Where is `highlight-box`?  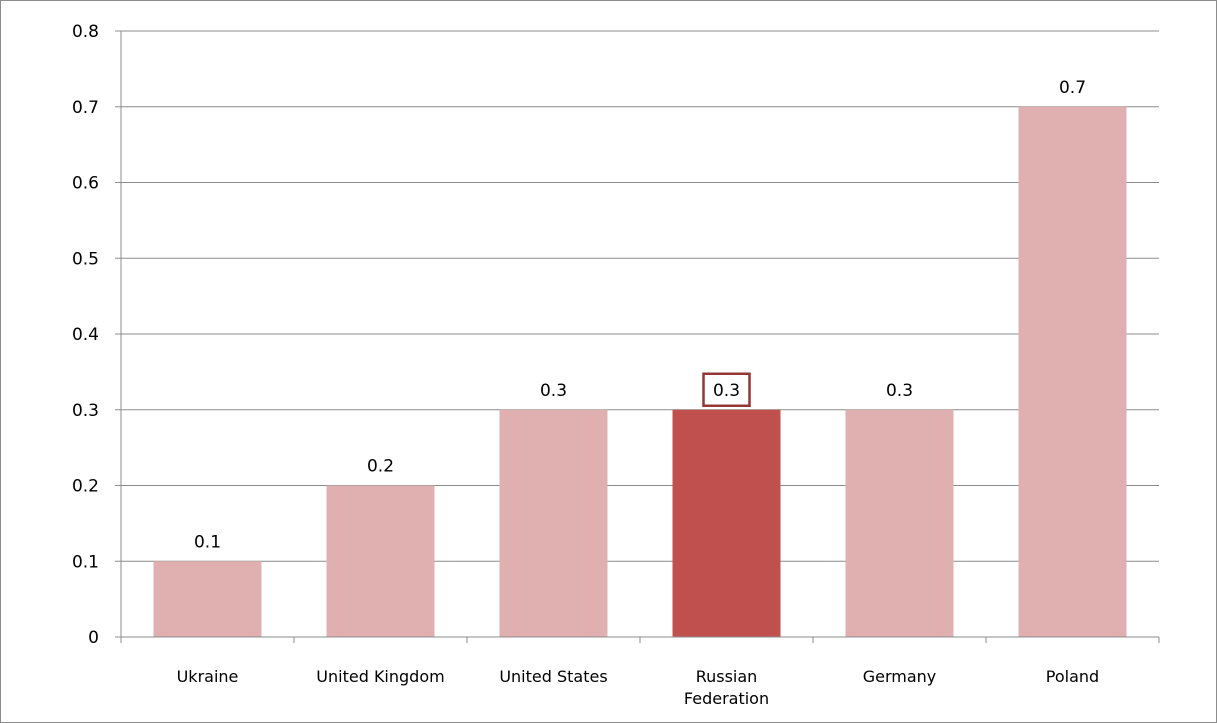 highlight-box is located at coordinates (726, 389).